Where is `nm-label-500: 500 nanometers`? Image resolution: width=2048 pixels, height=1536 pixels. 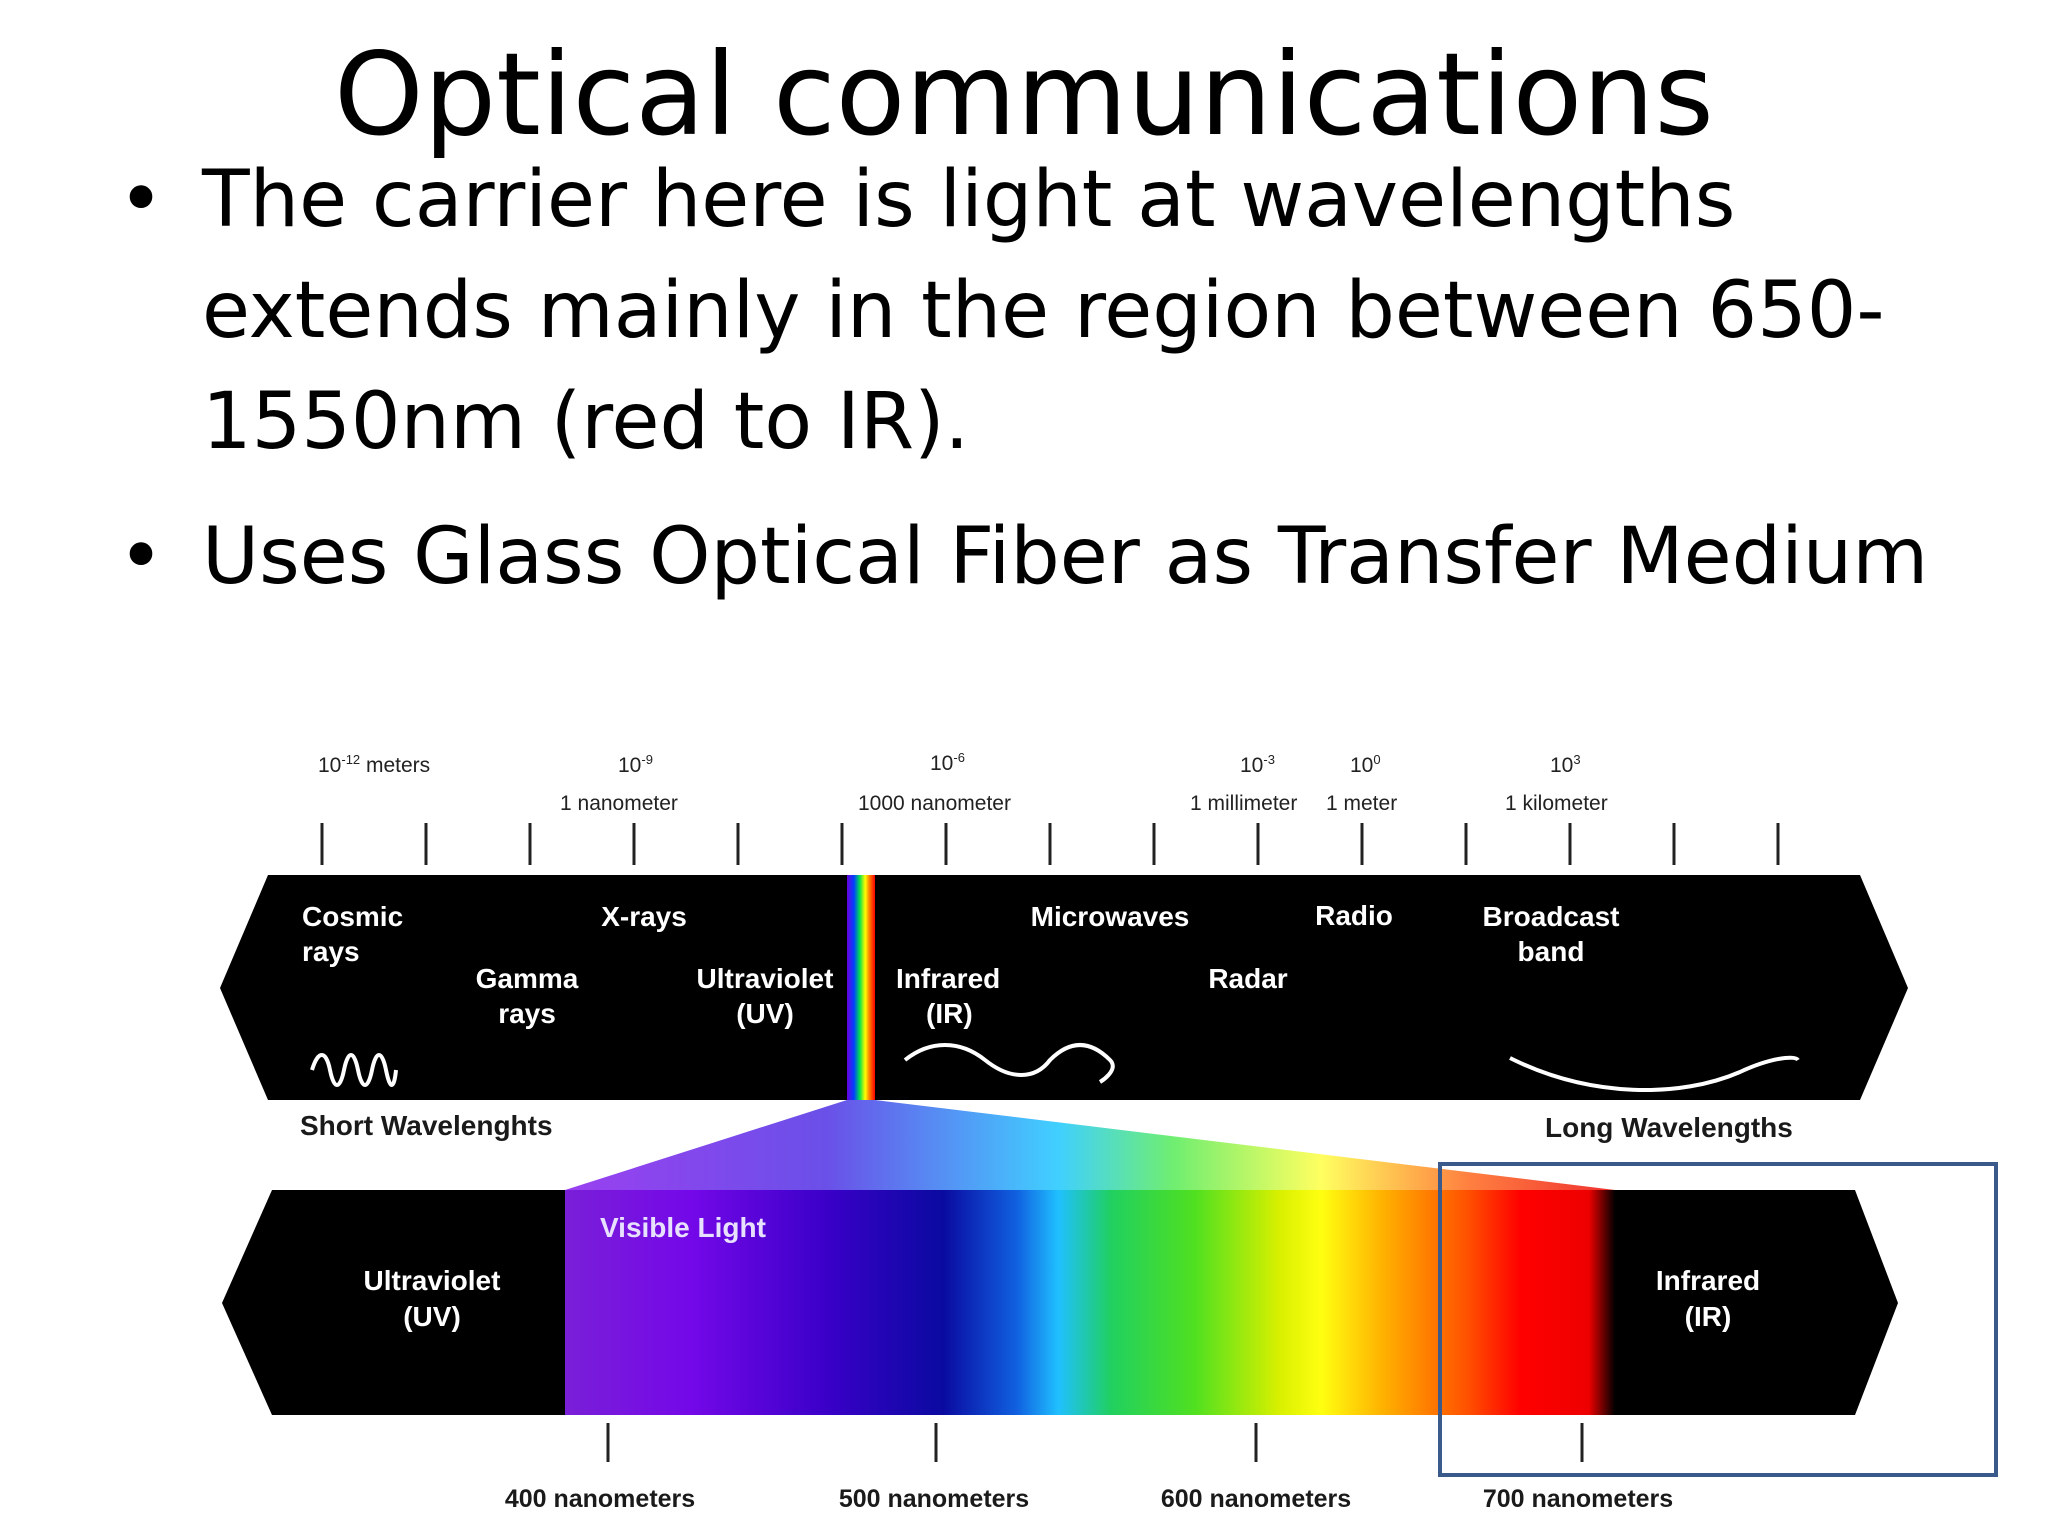
nm-label-500: 500 nanometers is located at coordinates (934, 1499).